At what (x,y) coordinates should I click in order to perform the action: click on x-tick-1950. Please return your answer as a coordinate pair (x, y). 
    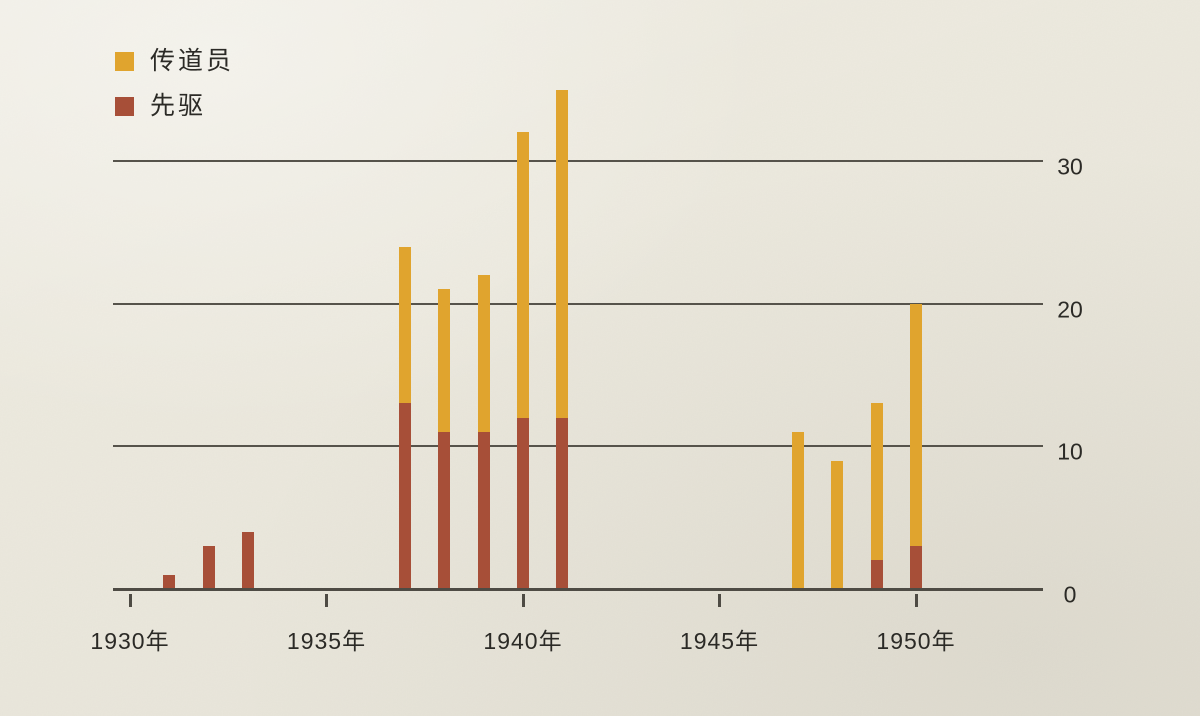
    Looking at the image, I should click on (916, 600).